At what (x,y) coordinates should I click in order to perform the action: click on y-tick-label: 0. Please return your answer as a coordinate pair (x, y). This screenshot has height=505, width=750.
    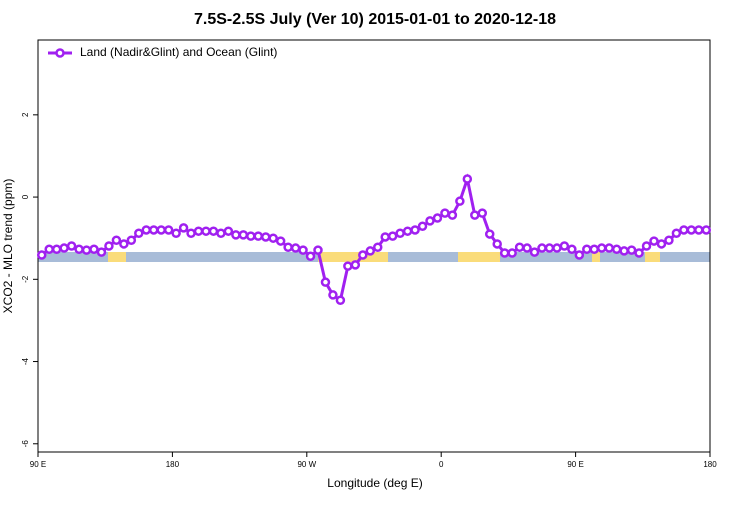
    Looking at the image, I should click on (25, 196).